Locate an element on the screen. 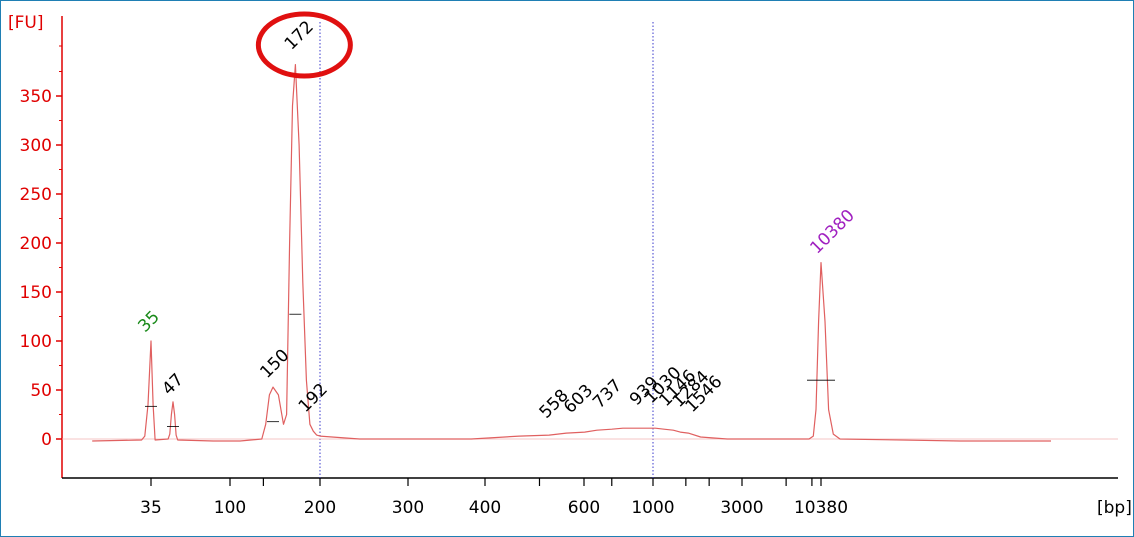 This screenshot has height=537, width=1134. x-tick-label: 3000 is located at coordinates (741, 508).